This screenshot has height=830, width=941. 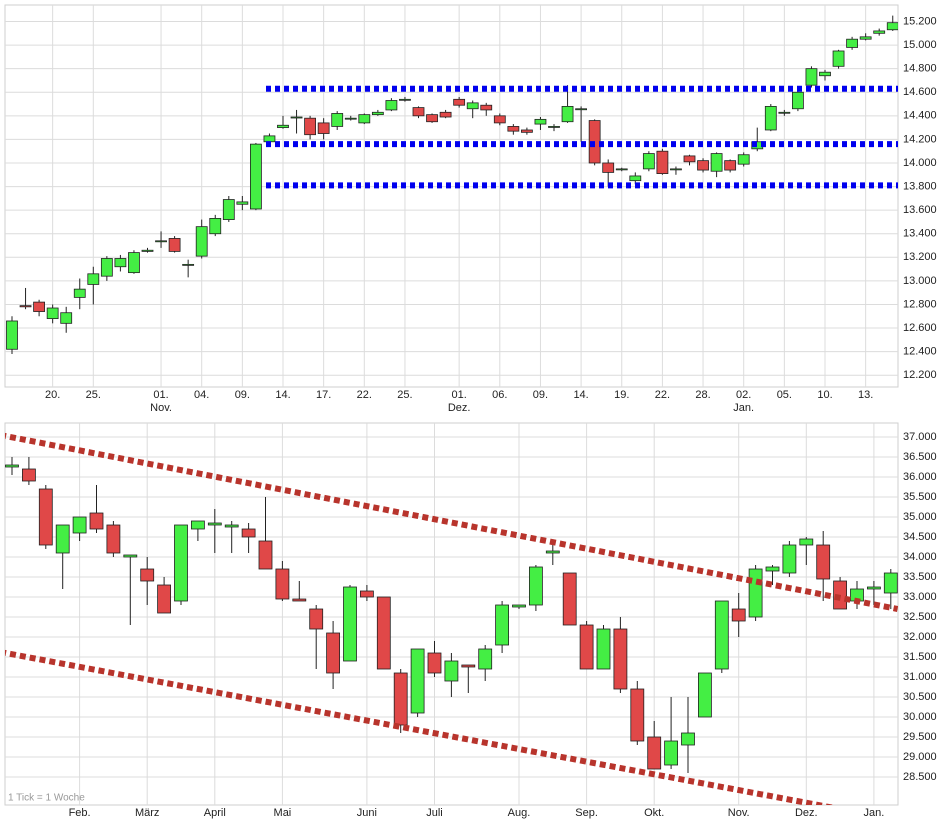 What do you see at coordinates (920, 557) in the screenshot?
I see `y-tick-label: 34.000` at bounding box center [920, 557].